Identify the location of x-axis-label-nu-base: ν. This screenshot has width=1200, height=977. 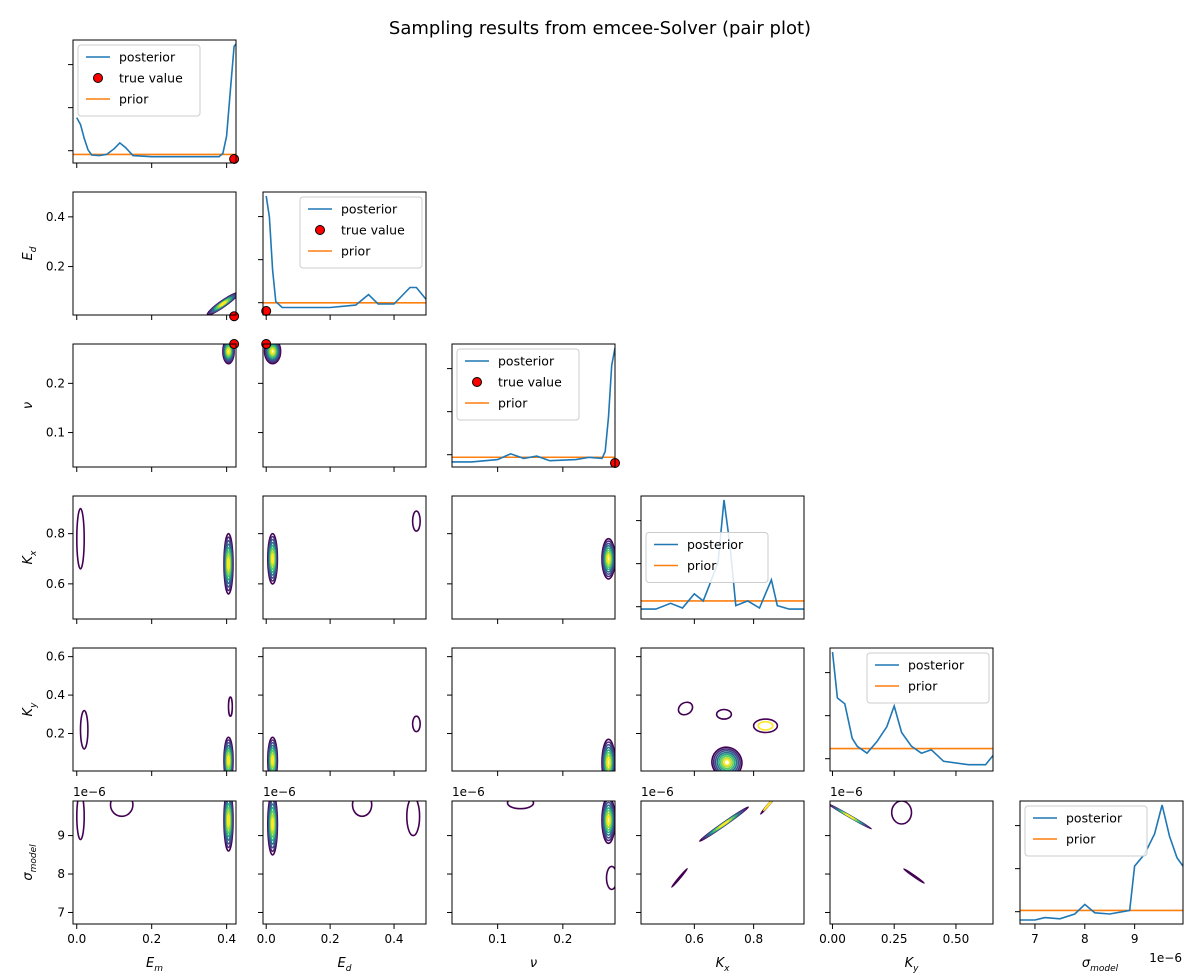
(533, 963).